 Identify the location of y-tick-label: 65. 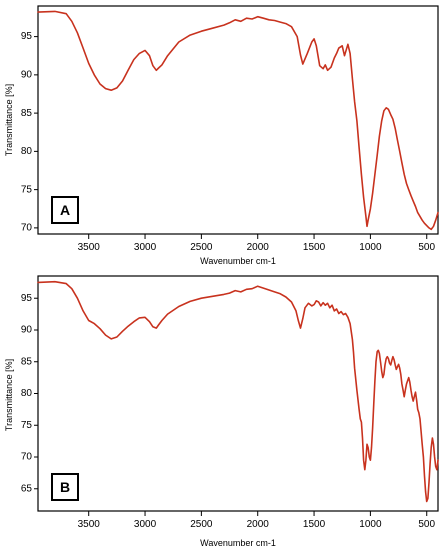
(27, 488).